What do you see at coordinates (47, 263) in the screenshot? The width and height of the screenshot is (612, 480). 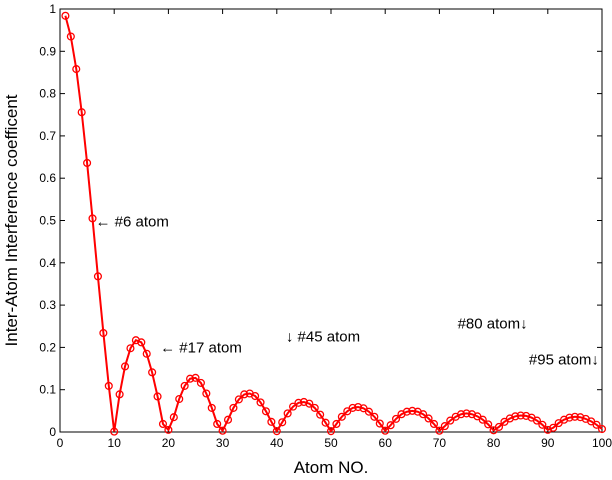 I see `y-tick-label: 0.4` at bounding box center [47, 263].